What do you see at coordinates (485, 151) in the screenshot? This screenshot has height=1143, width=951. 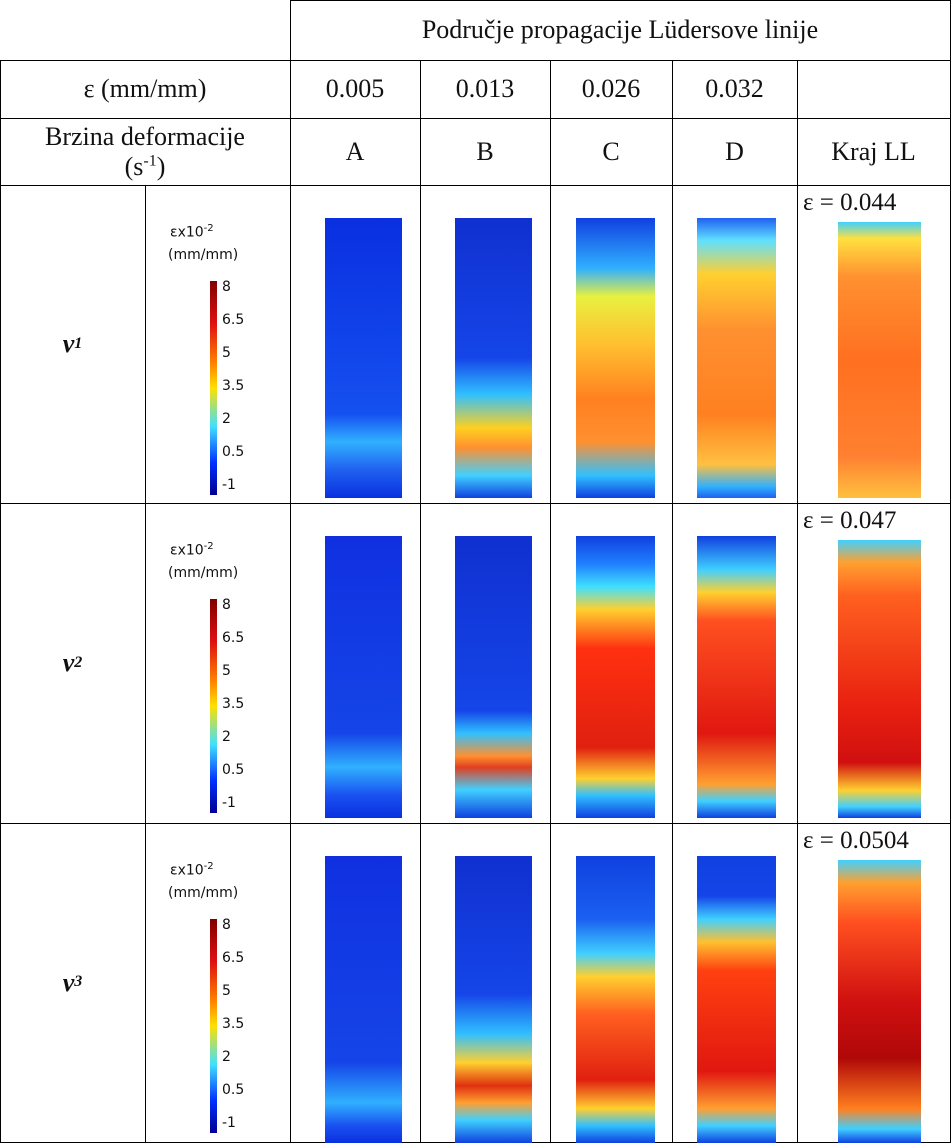 I see `stage-label: B` at bounding box center [485, 151].